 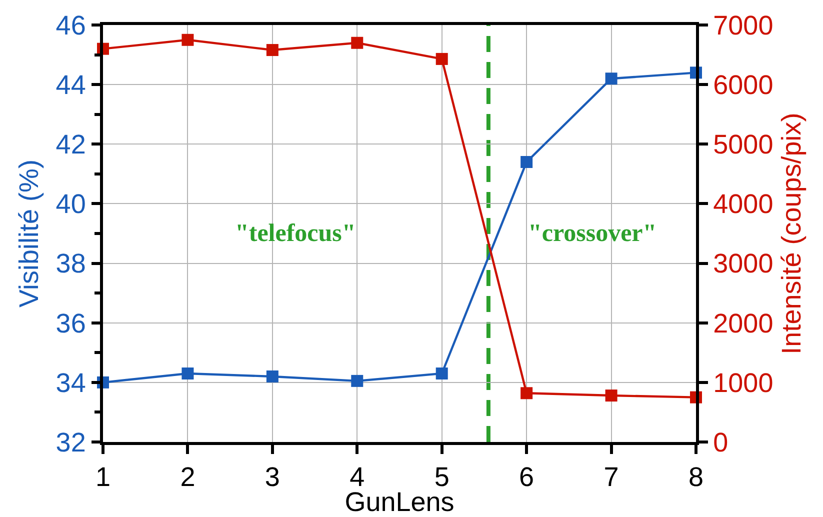 I want to click on y2-axis-title: Intensité (coups/pix), so click(x=791, y=233).